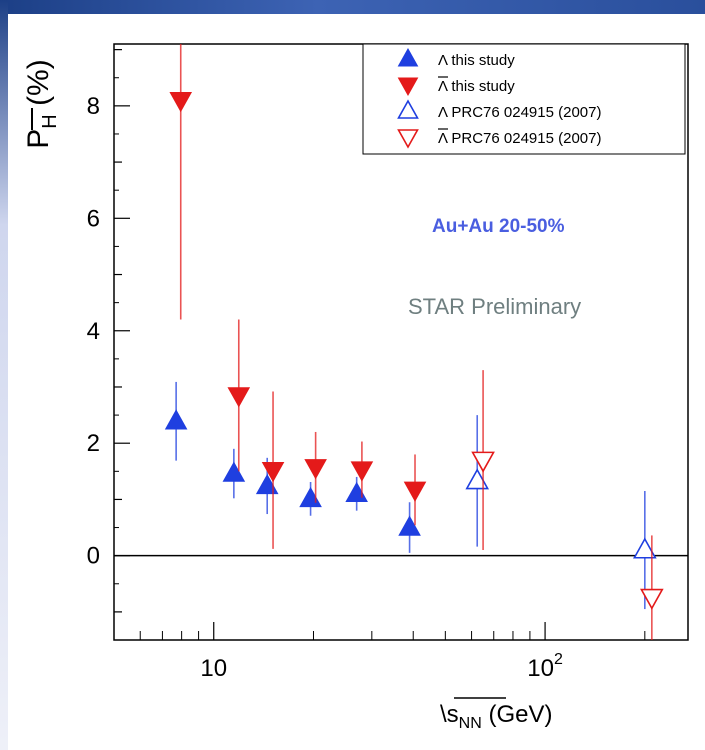 The height and width of the screenshot is (750, 705). What do you see at coordinates (443, 714) in the screenshot?
I see `x-axis-title-root: \` at bounding box center [443, 714].